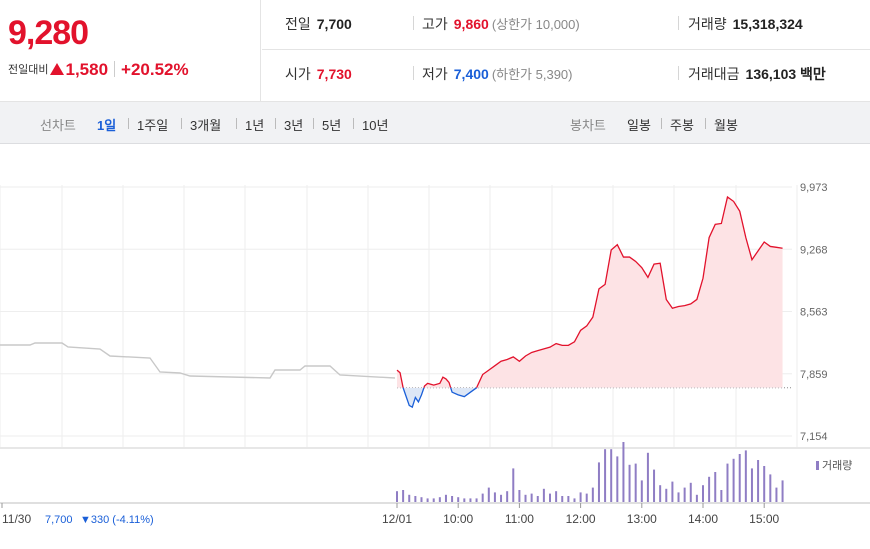 Image resolution: width=870 pixels, height=549 pixels. Describe the element at coordinates (59, 520) in the screenshot. I see `previous-day-close: 7,700` at that location.